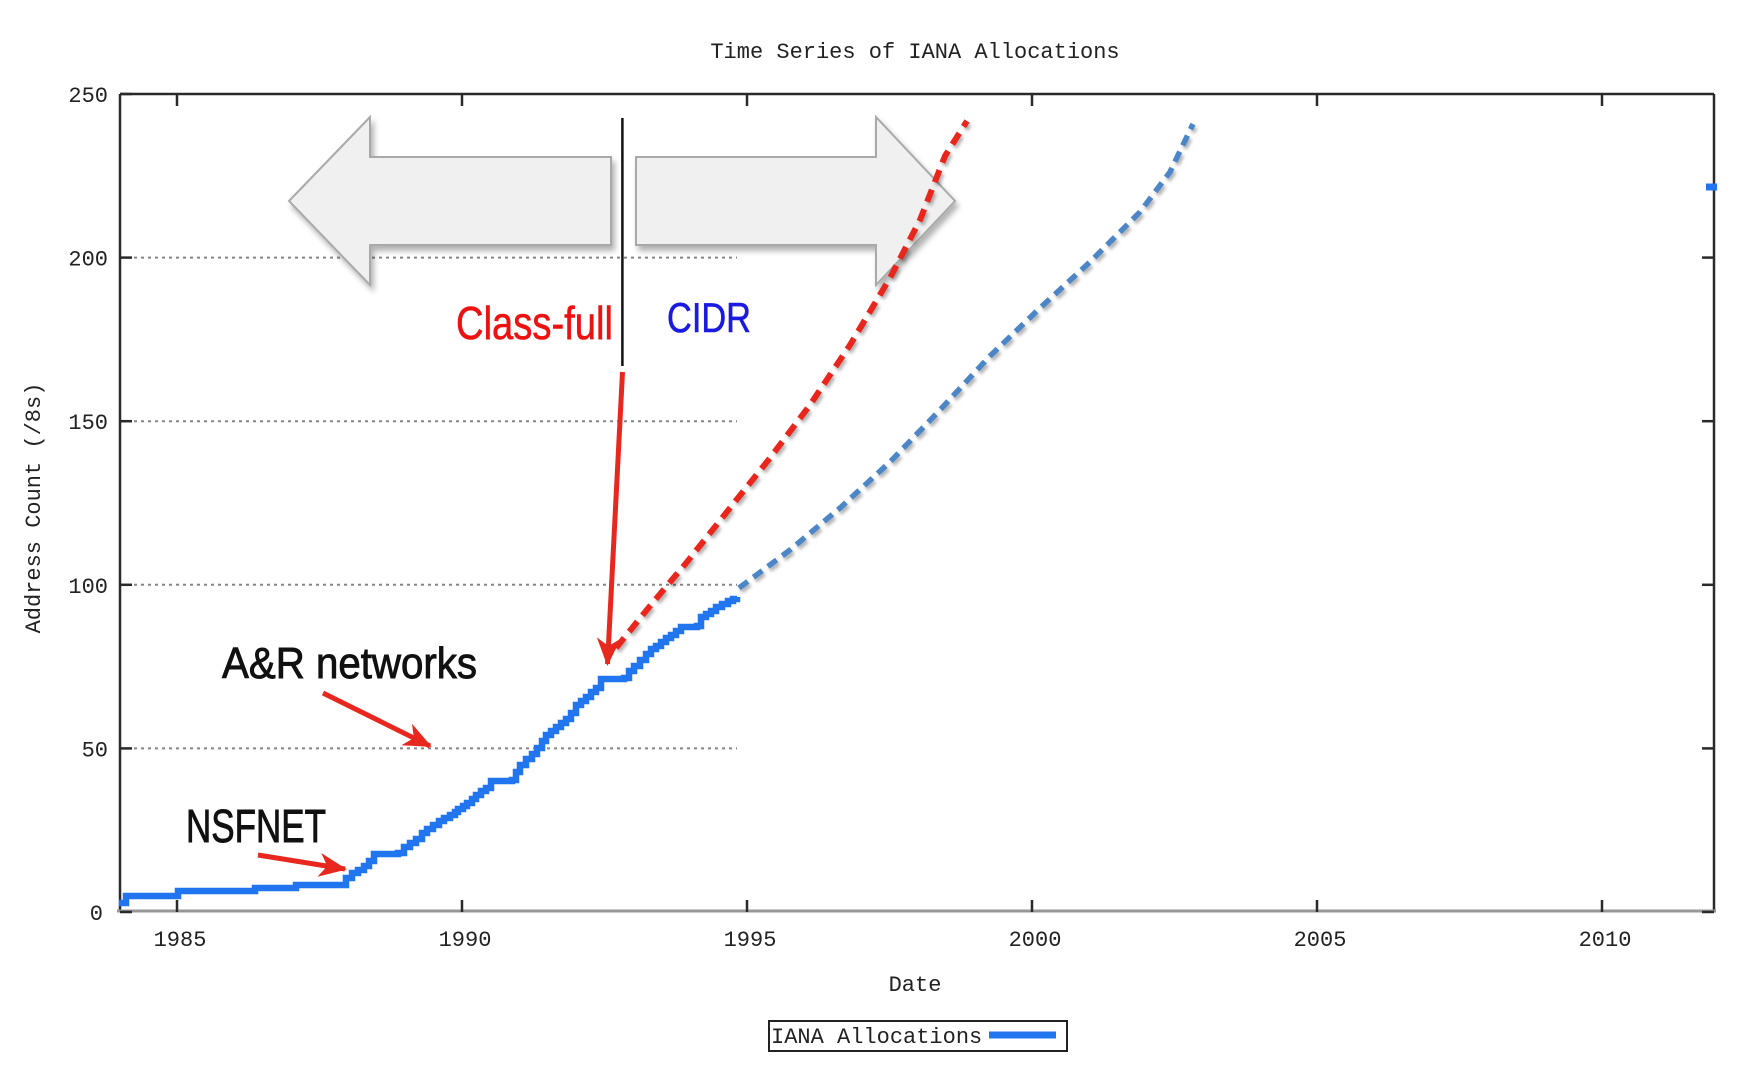 The height and width of the screenshot is (1088, 1742). What do you see at coordinates (750, 940) in the screenshot?
I see `svg-text: 1995` at bounding box center [750, 940].